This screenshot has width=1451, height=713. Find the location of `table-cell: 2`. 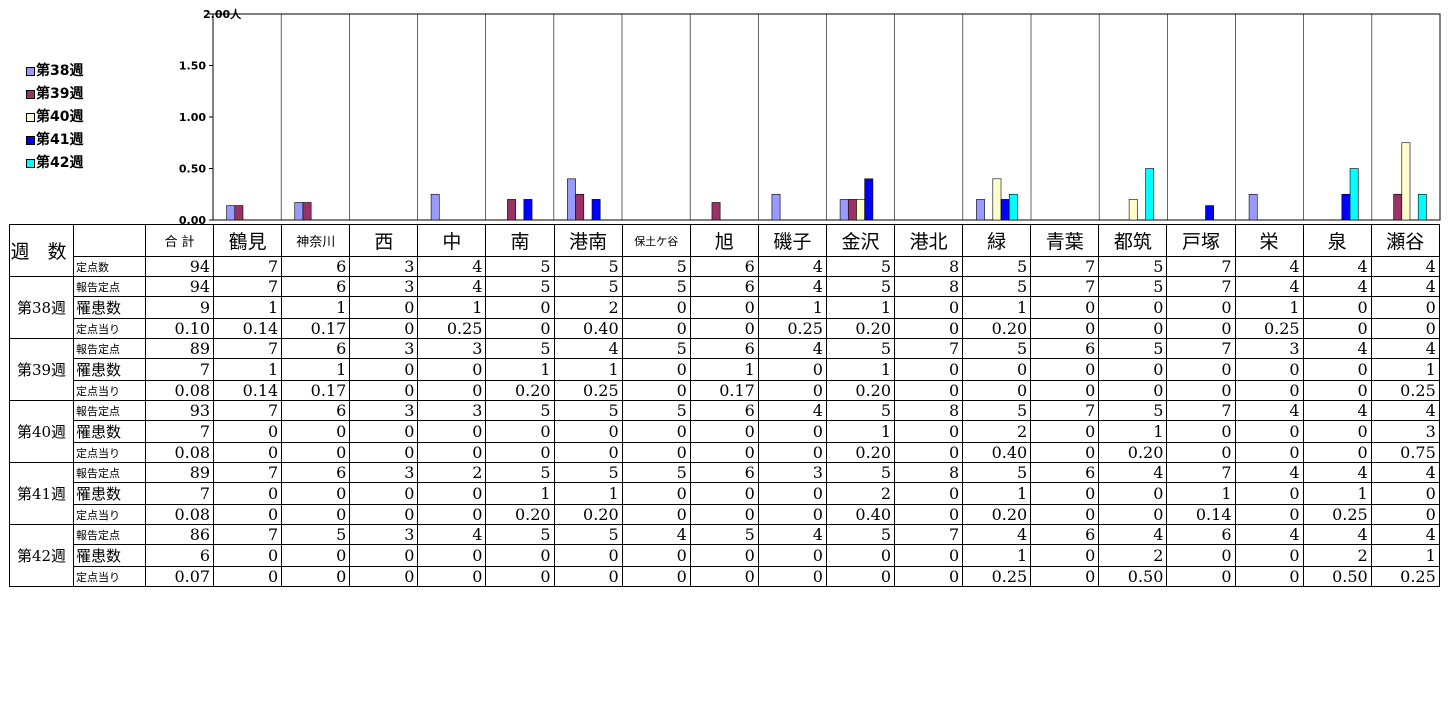

table-cell: 2 is located at coordinates (997, 431).